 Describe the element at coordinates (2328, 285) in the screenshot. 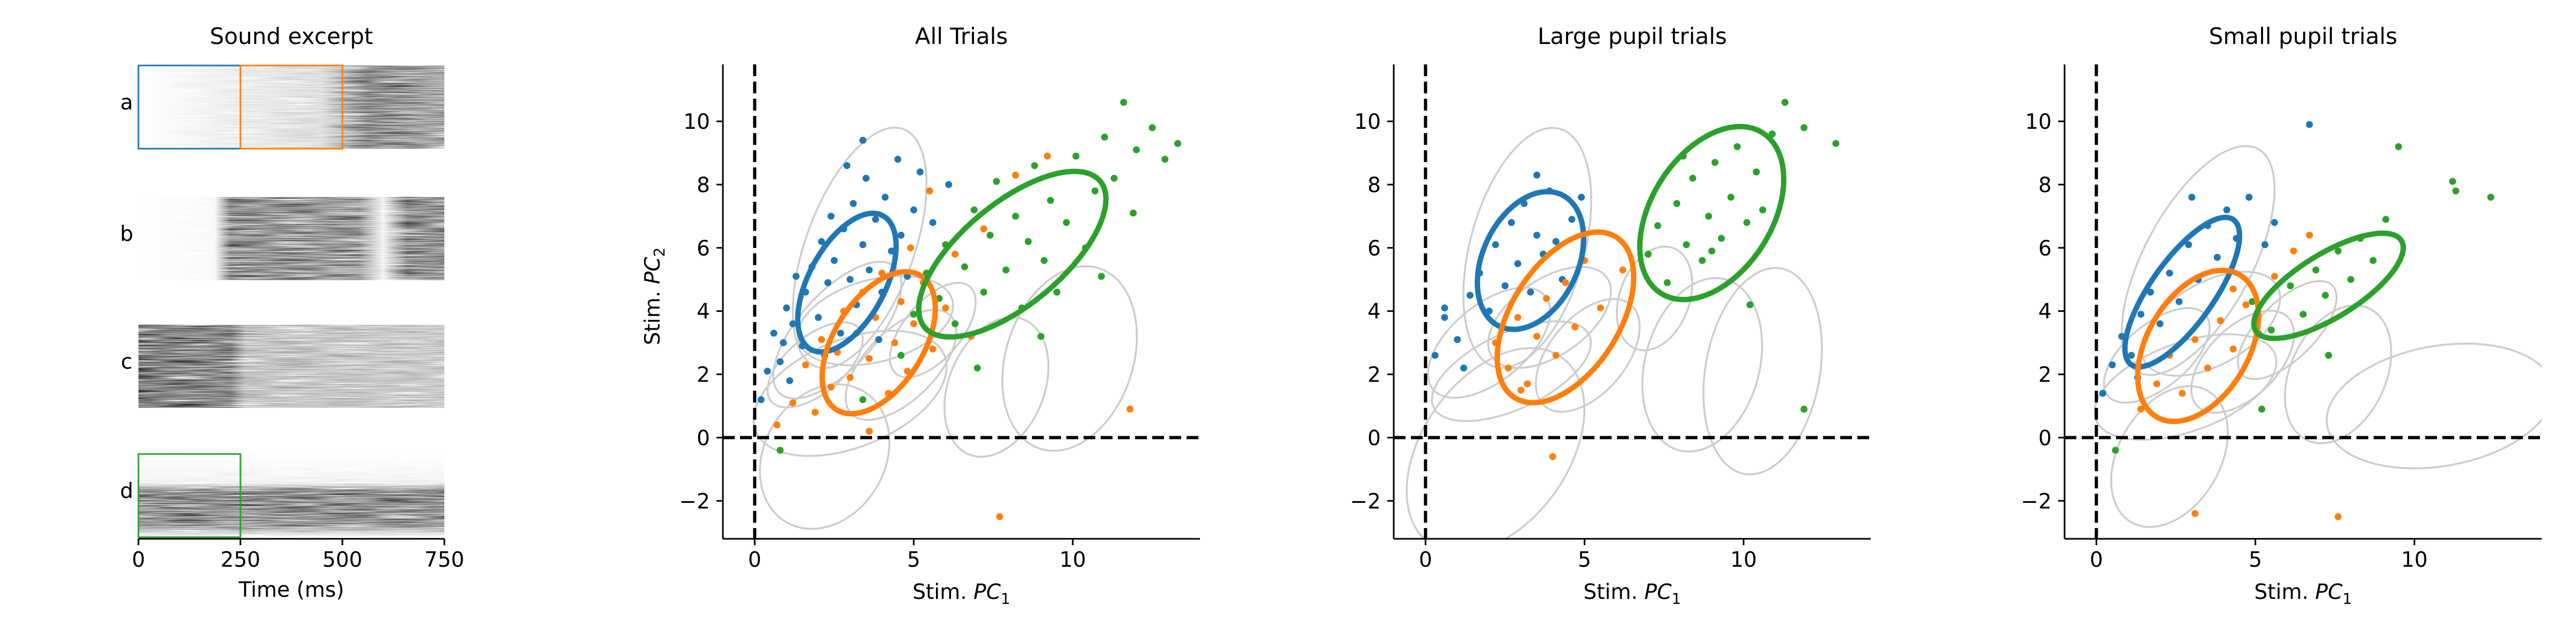

I see `highlight-ellipse` at that location.